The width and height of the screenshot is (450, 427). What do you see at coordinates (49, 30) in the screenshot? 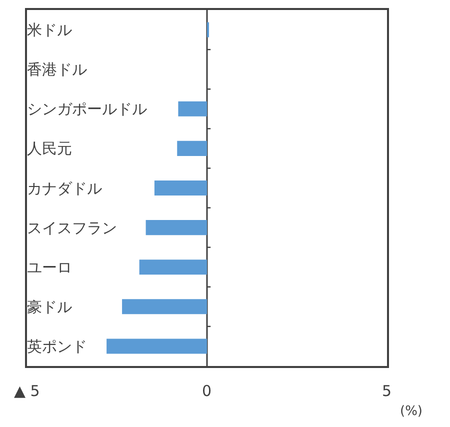
I see `y-tick-label: 米ドル` at bounding box center [49, 30].